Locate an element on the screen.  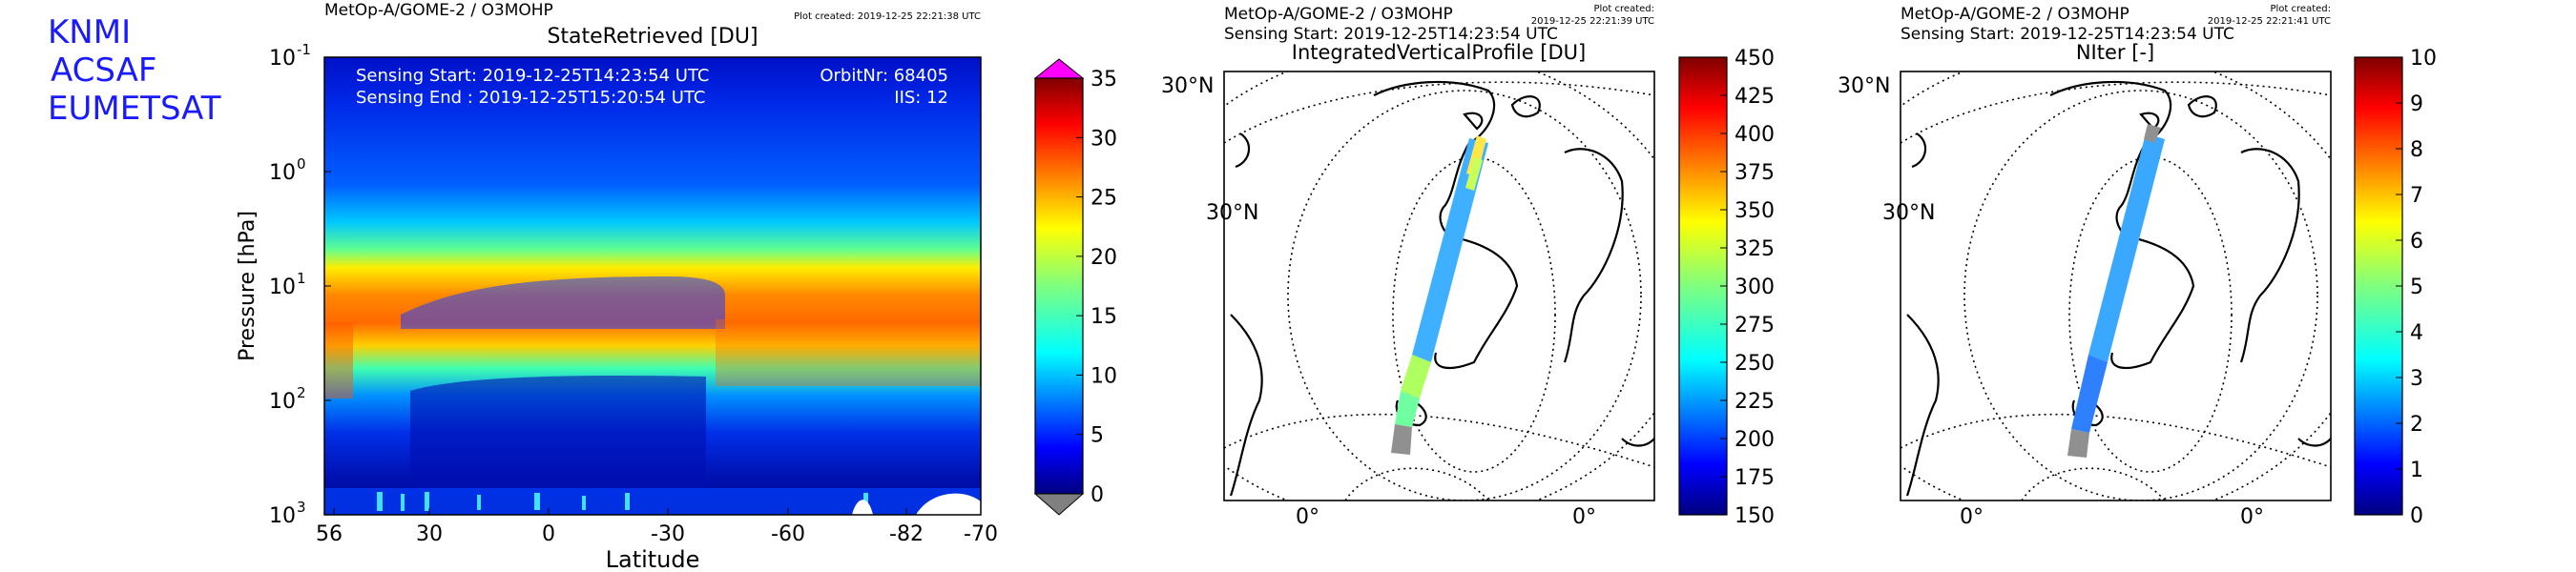
sensing-end: Sensing End : 2019-12-25T15:20:54 UTC is located at coordinates (530, 98).